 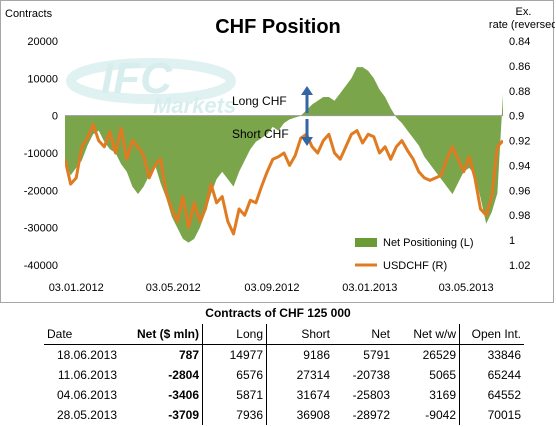 What do you see at coordinates (41, 229) in the screenshot?
I see `left-axis-tick-label: -30000` at bounding box center [41, 229].